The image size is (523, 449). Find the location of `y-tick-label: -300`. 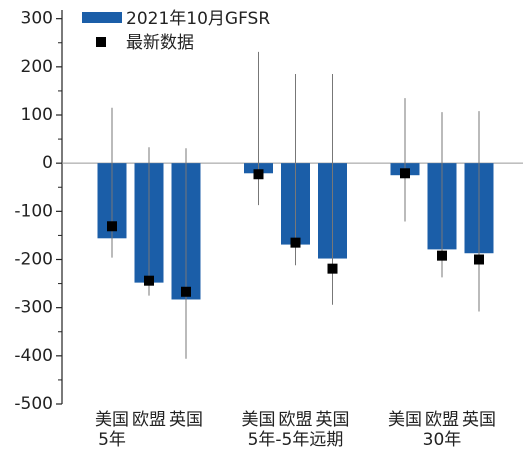

y-tick-label: -300 is located at coordinates (33, 308).